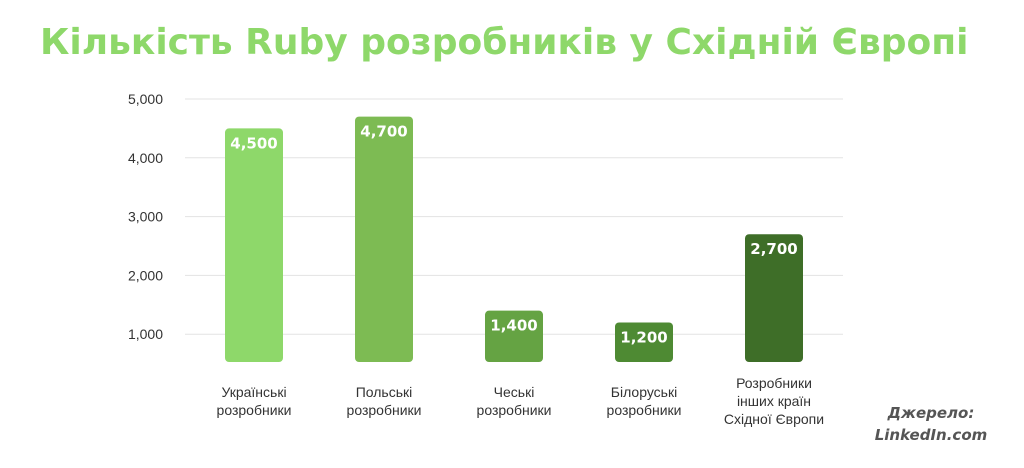 The image size is (1024, 468). What do you see at coordinates (384, 392) in the screenshot?
I see `category-label: Польські` at bounding box center [384, 392].